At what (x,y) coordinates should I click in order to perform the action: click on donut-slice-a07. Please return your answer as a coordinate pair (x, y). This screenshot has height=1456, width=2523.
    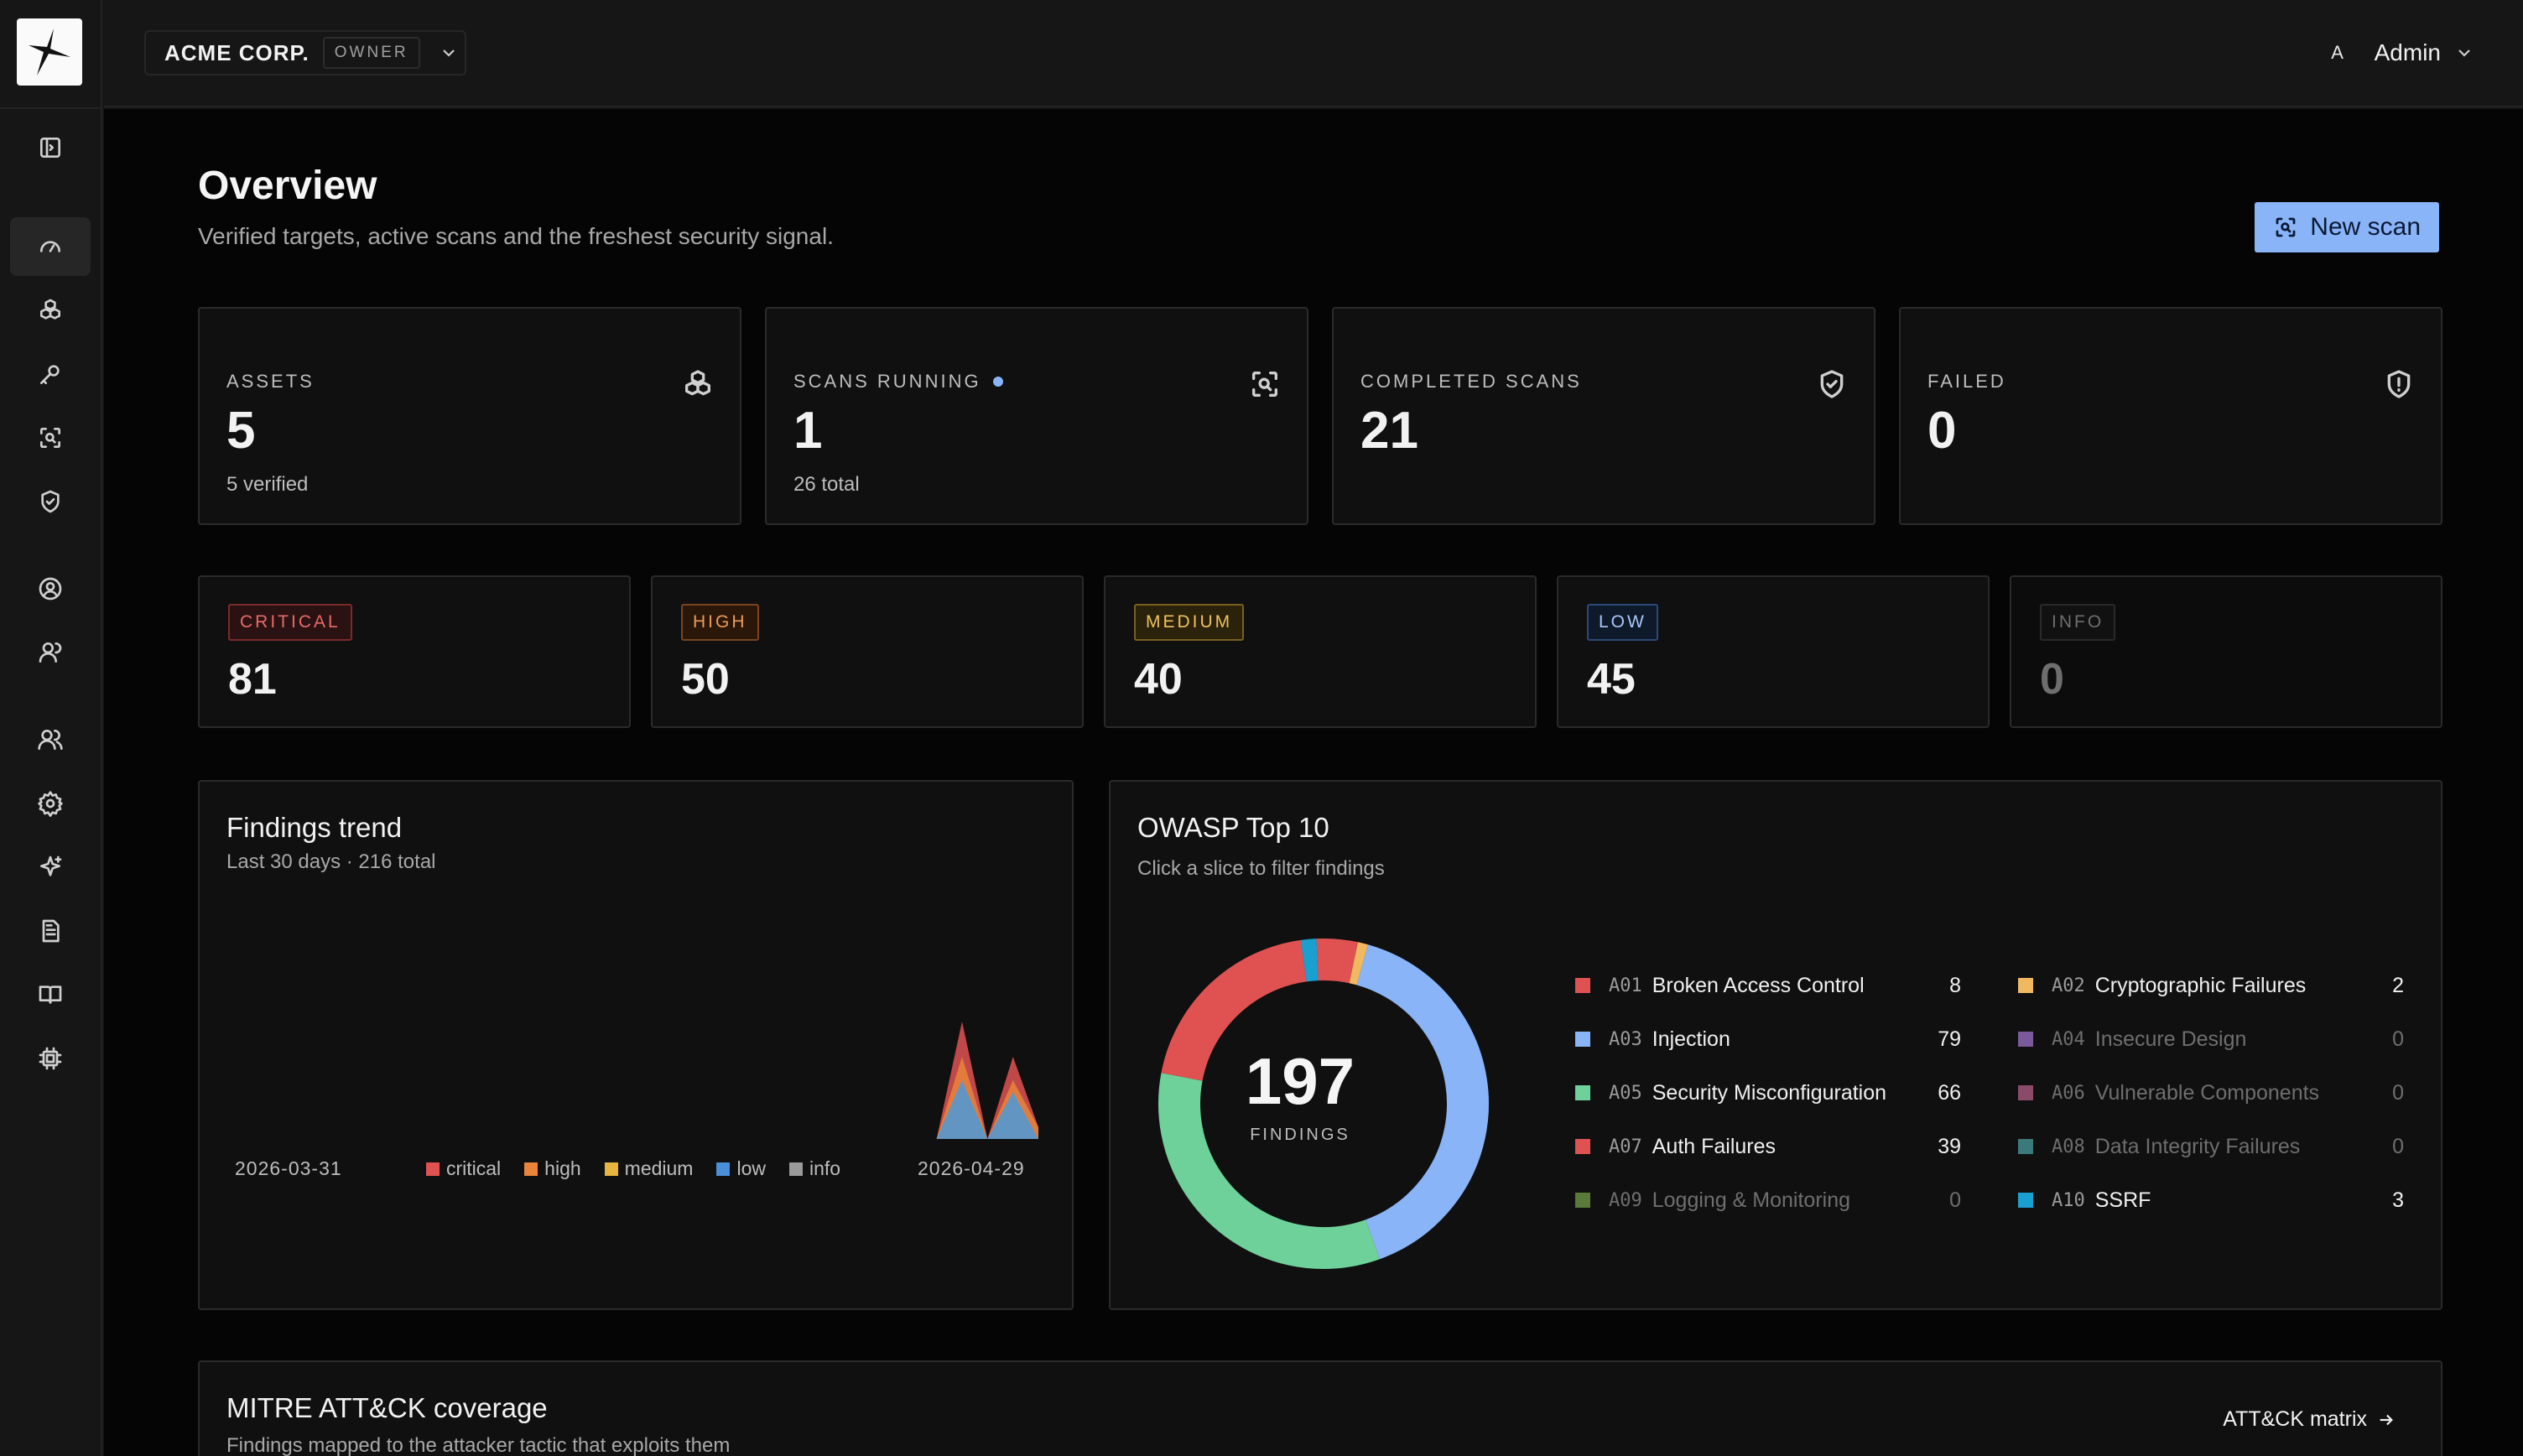
    Looking at the image, I should click on (1323, 1104).